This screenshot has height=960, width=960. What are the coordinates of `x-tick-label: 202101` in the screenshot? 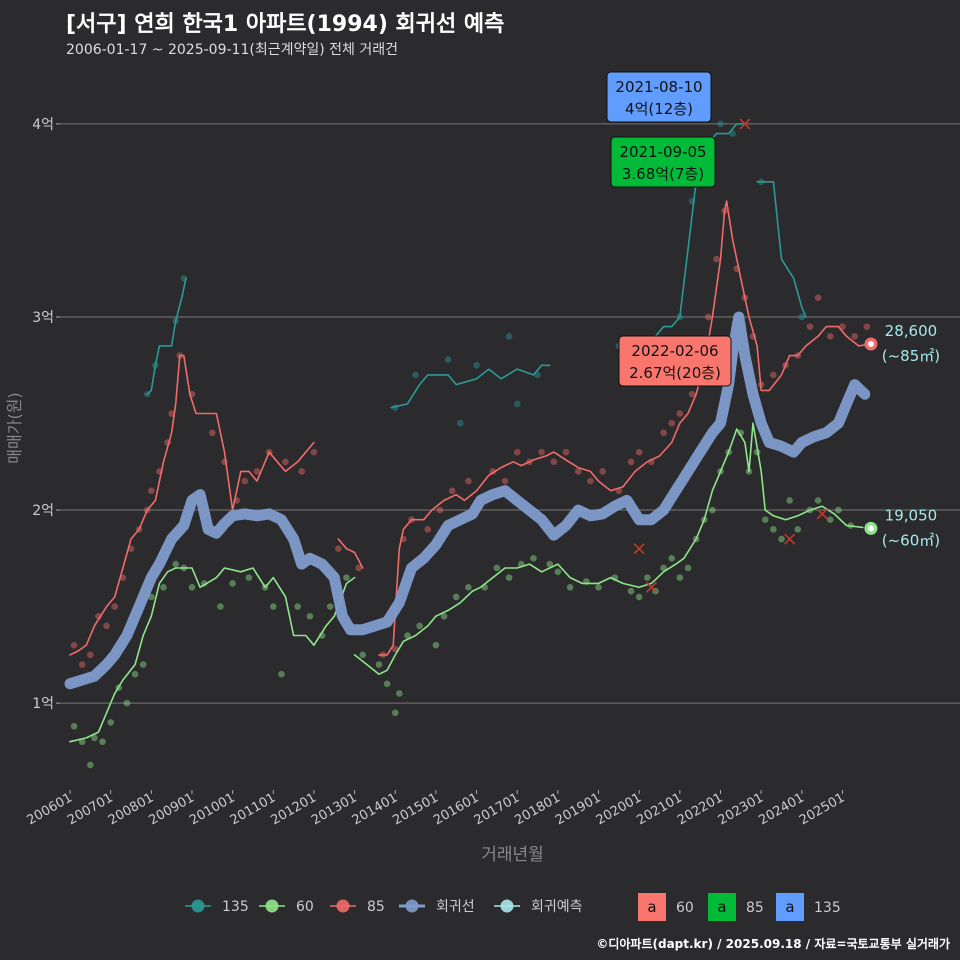 It's located at (659, 809).